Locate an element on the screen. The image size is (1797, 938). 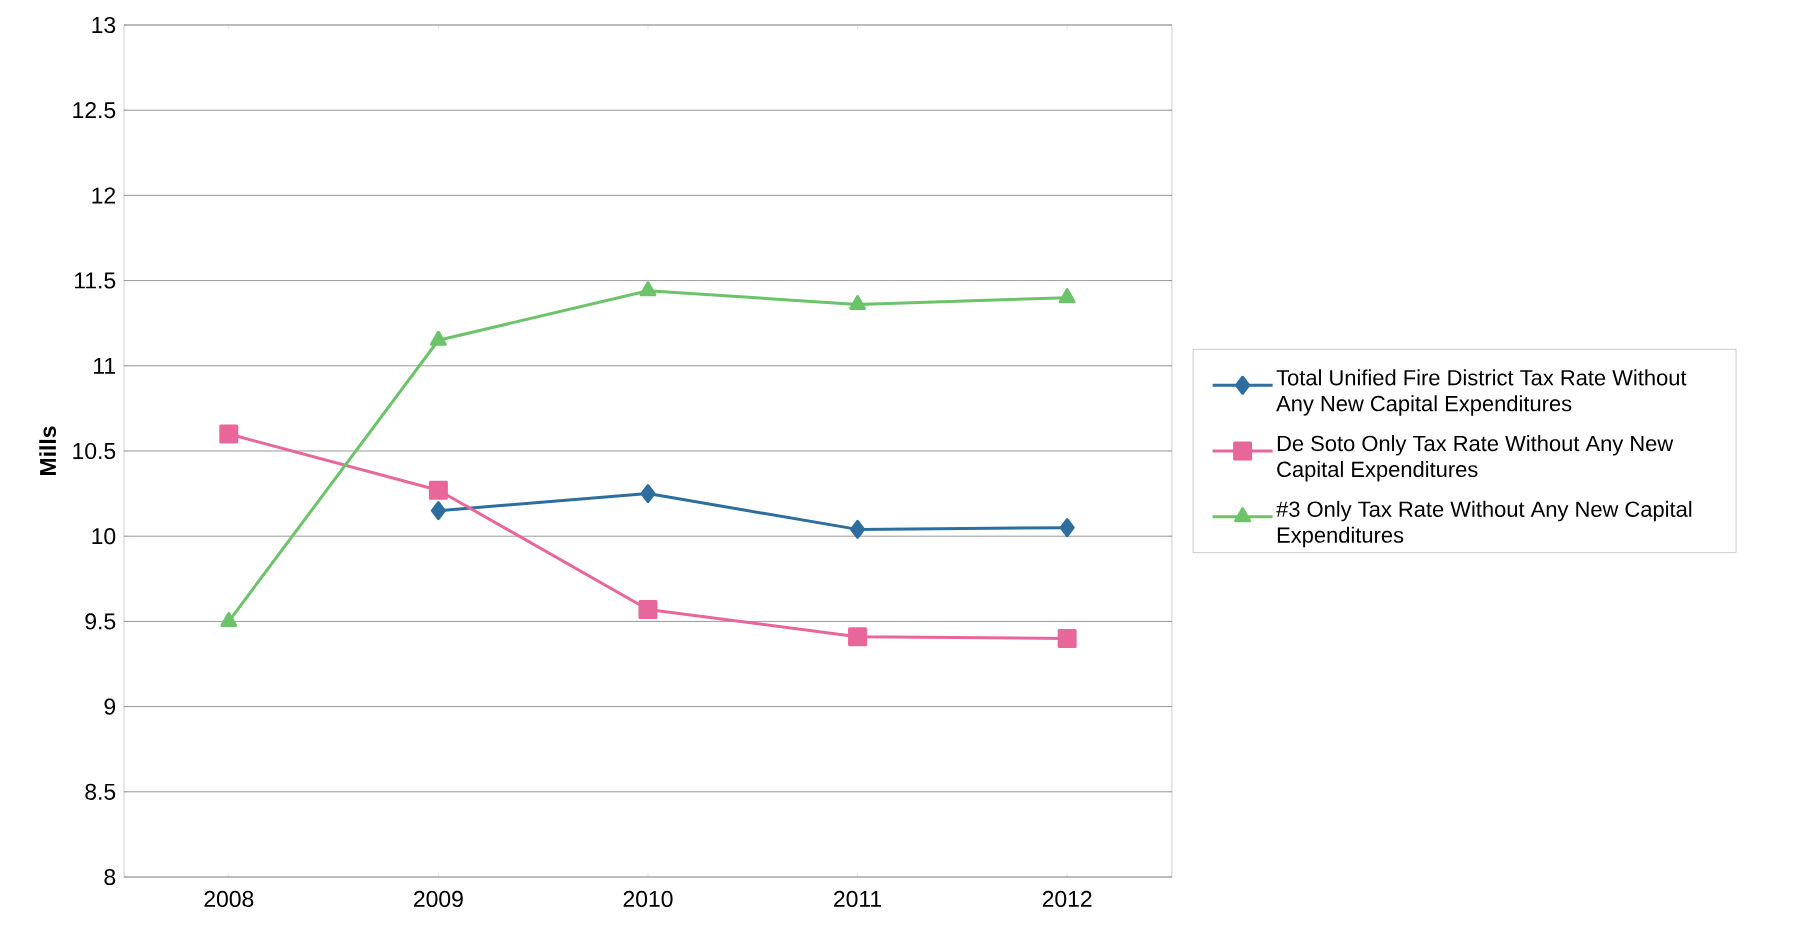
y-tick-label: 12 is located at coordinates (104, 195).